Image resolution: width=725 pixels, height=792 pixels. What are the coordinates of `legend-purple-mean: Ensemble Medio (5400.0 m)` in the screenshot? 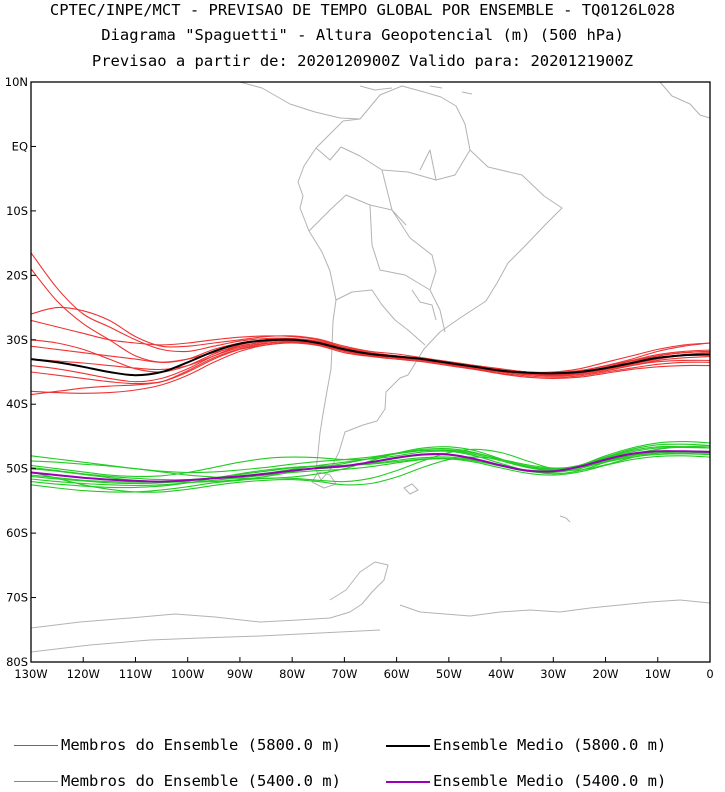 It's located at (526, 782).